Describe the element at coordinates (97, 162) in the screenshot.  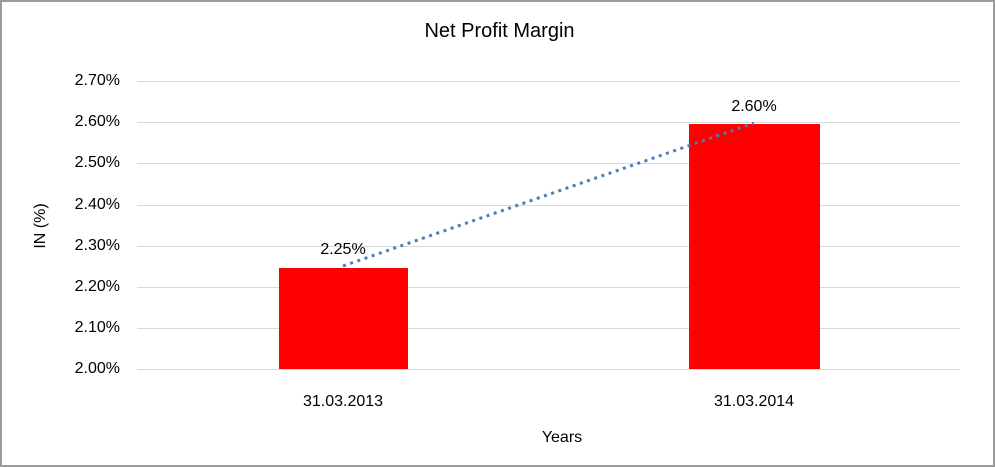
I see `y-tick-label: 2.50%` at that location.